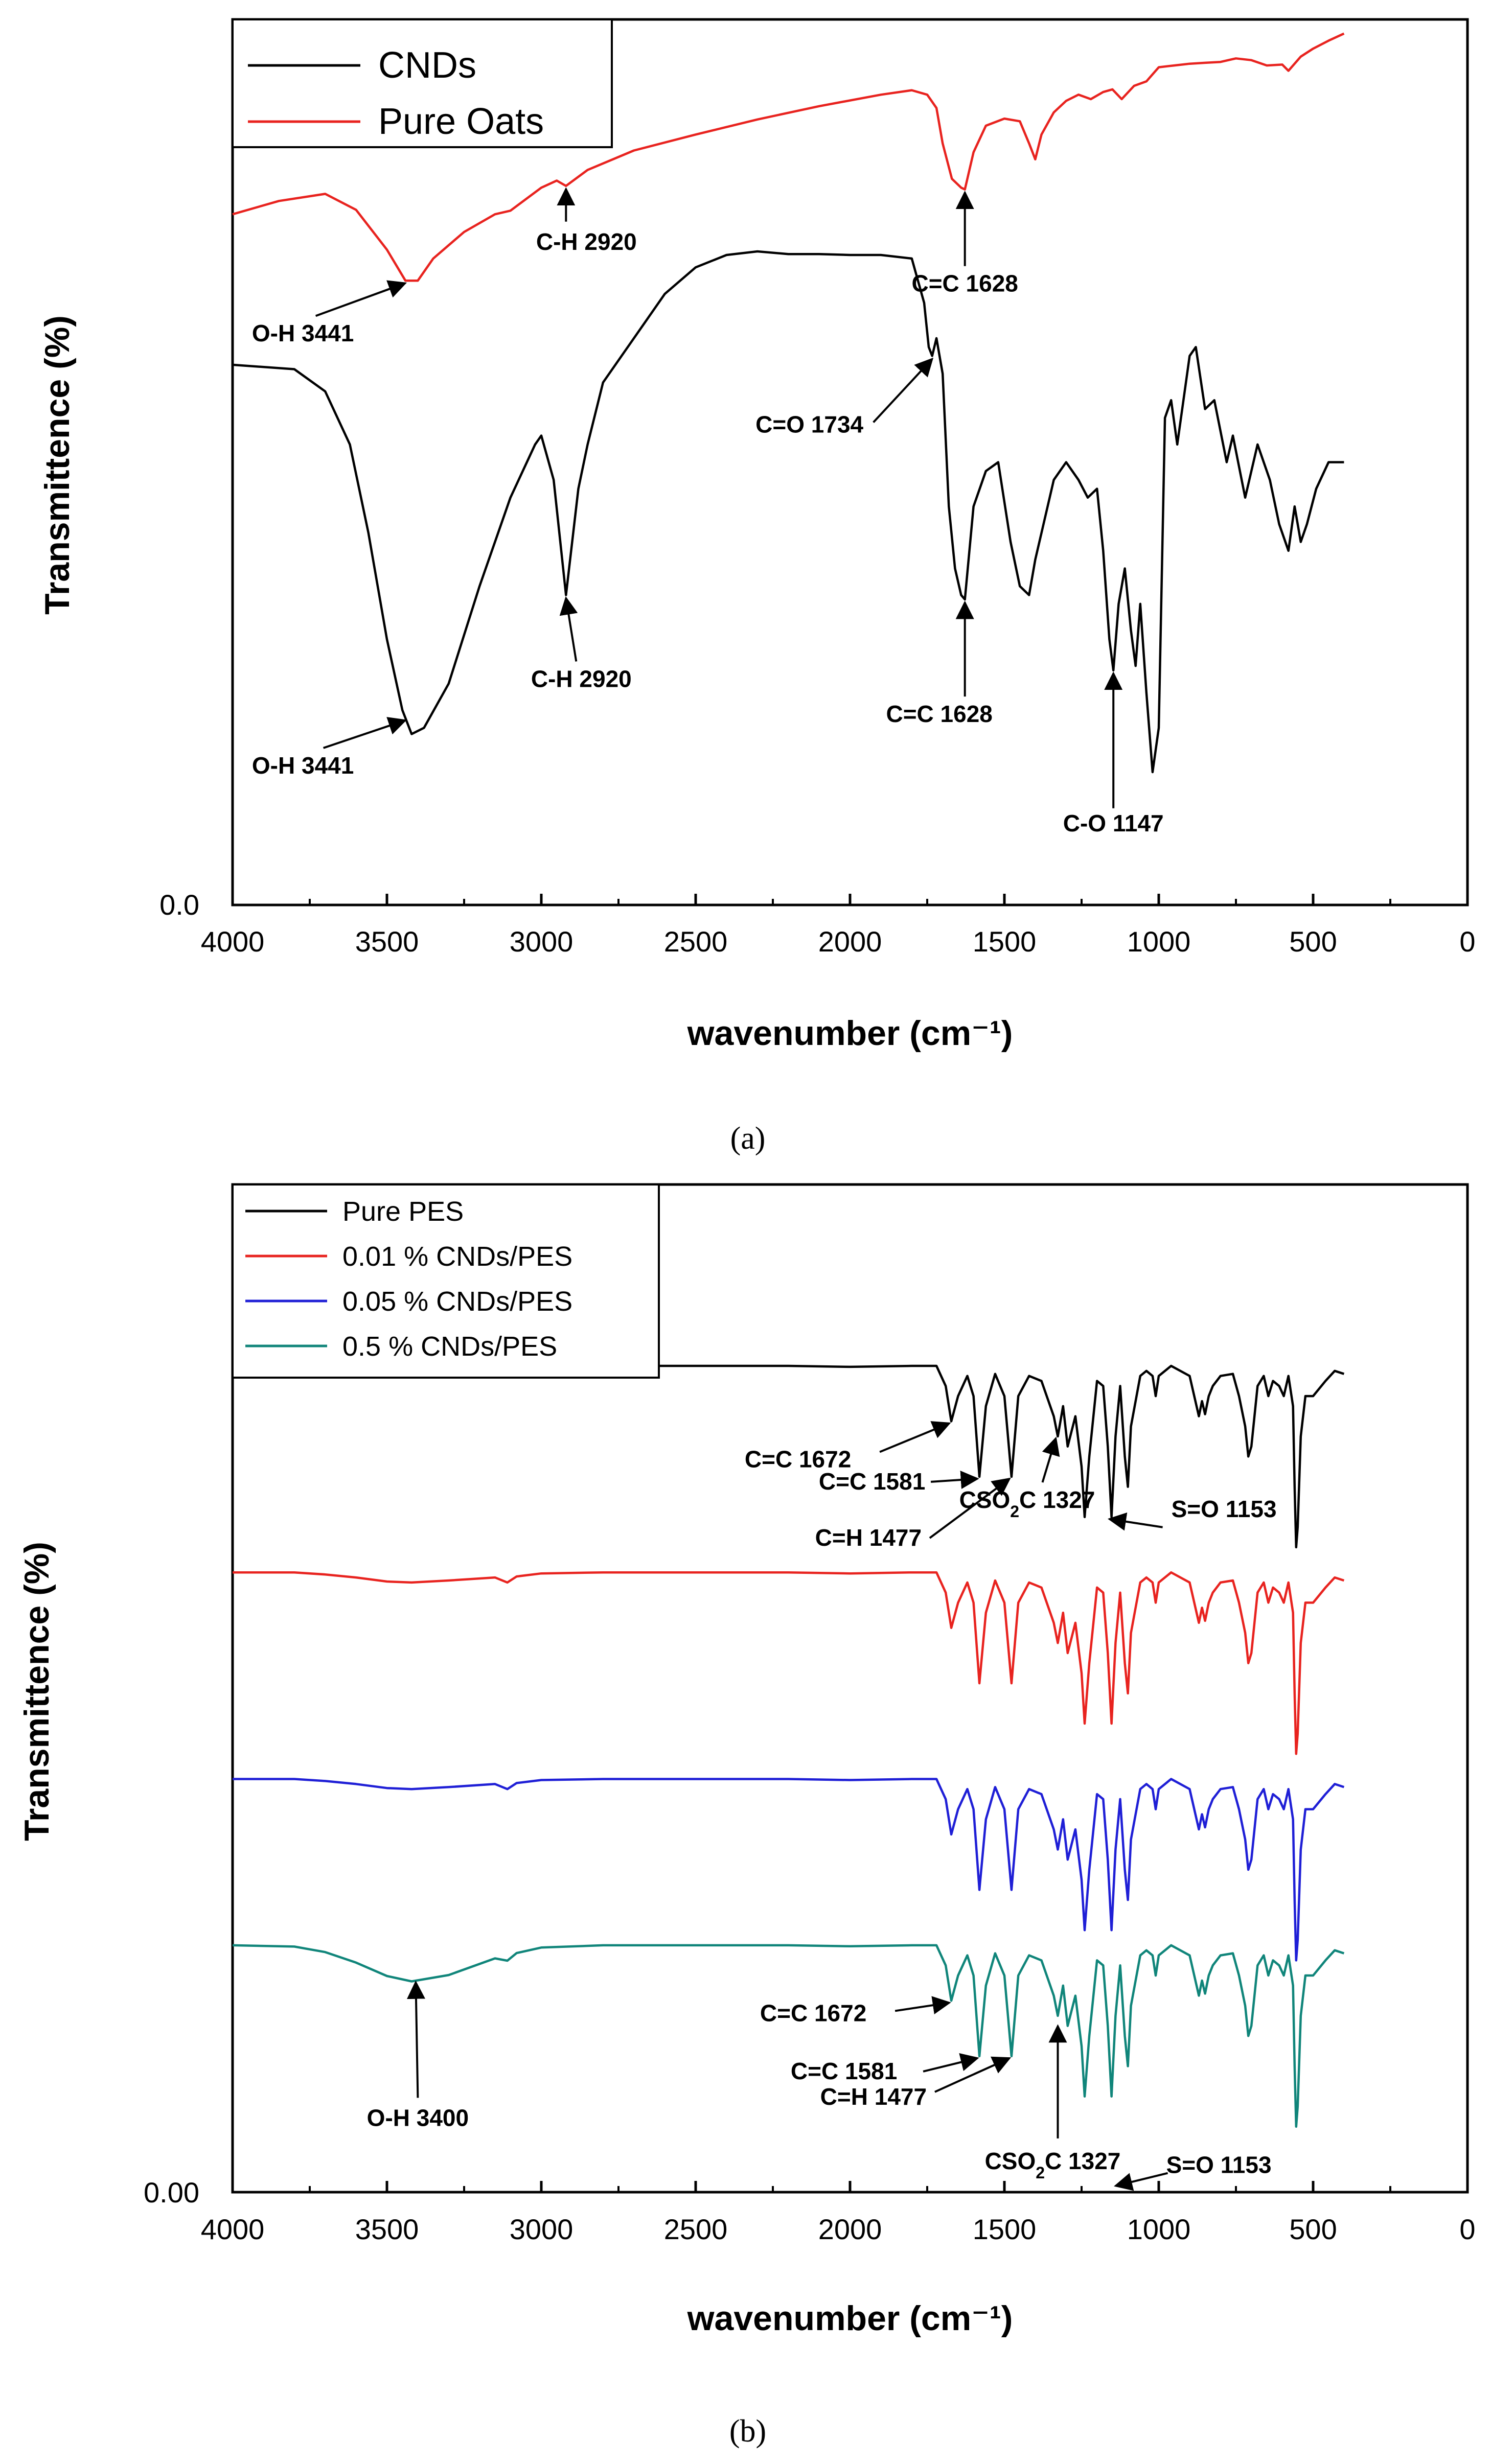 The height and width of the screenshot is (2464, 1491). What do you see at coordinates (696, 942) in the screenshot?
I see `x-tick-label-a-2500: 2500` at bounding box center [696, 942].